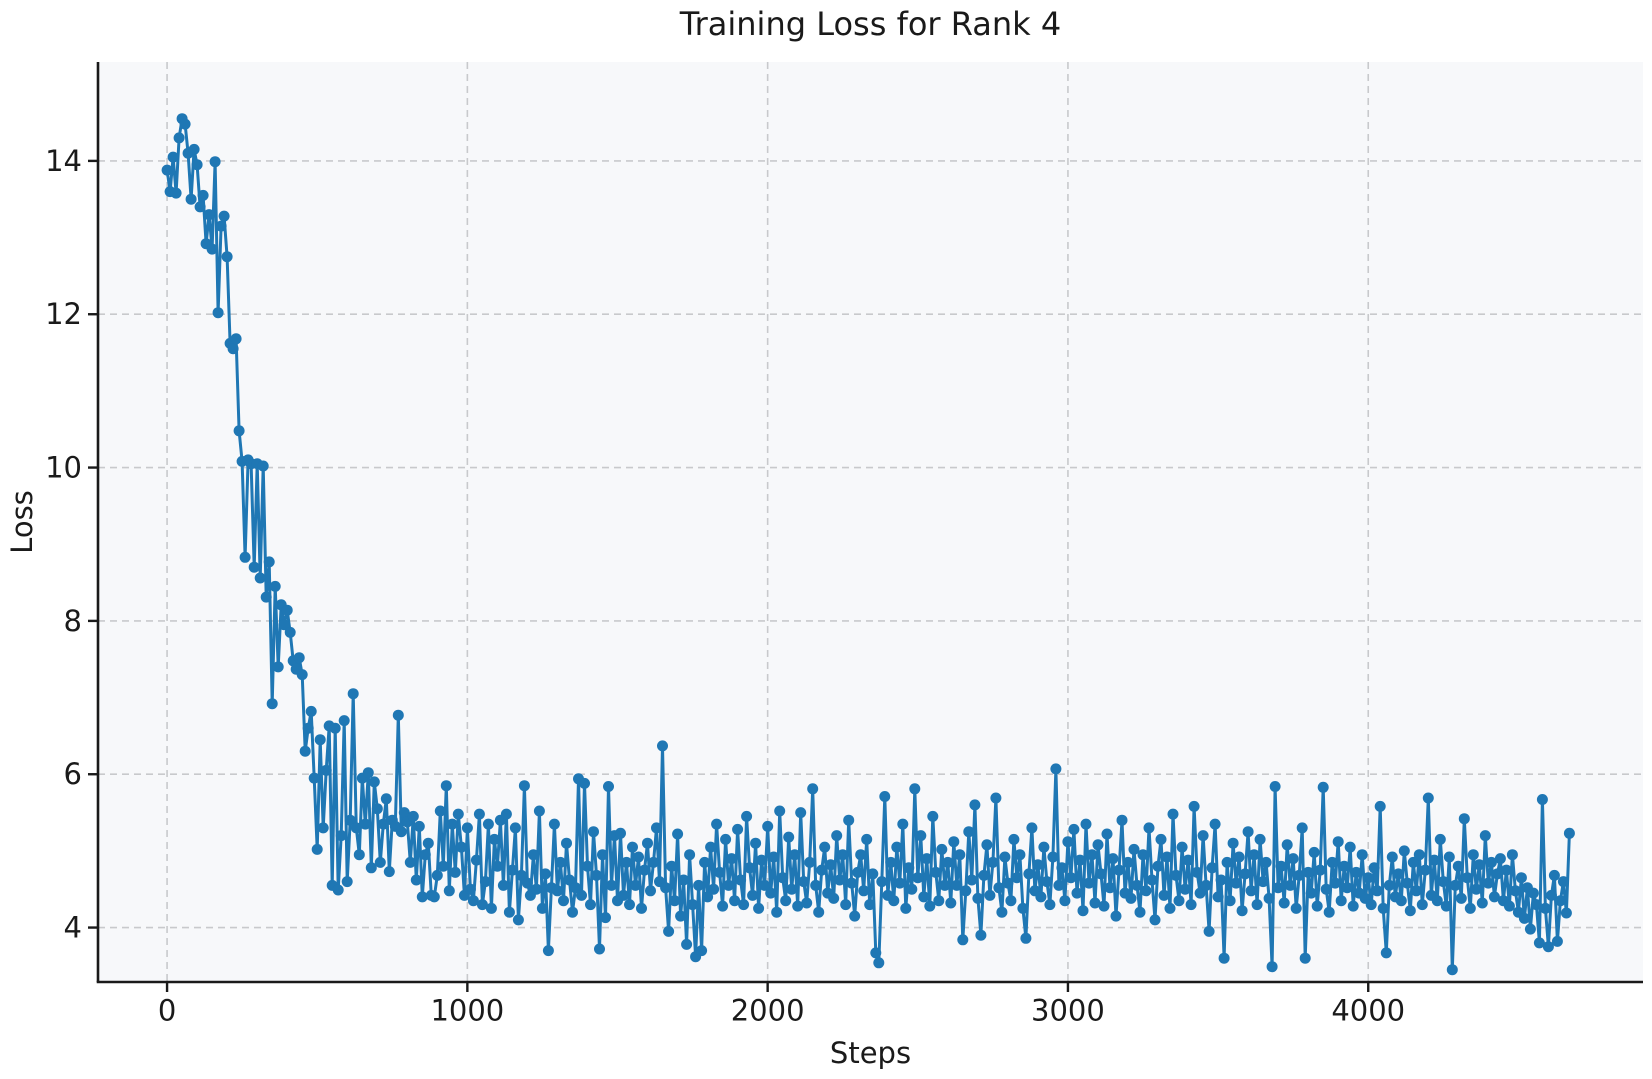  I want to click on x-tick-label: 0, so click(167, 1011).